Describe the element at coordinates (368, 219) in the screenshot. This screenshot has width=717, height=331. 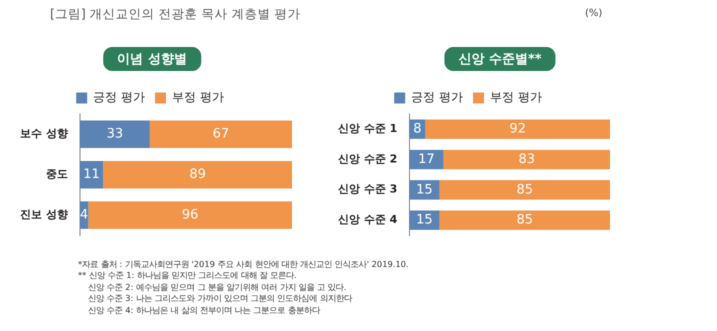
I see `y-tick-label: 신앙 수준 4` at that location.